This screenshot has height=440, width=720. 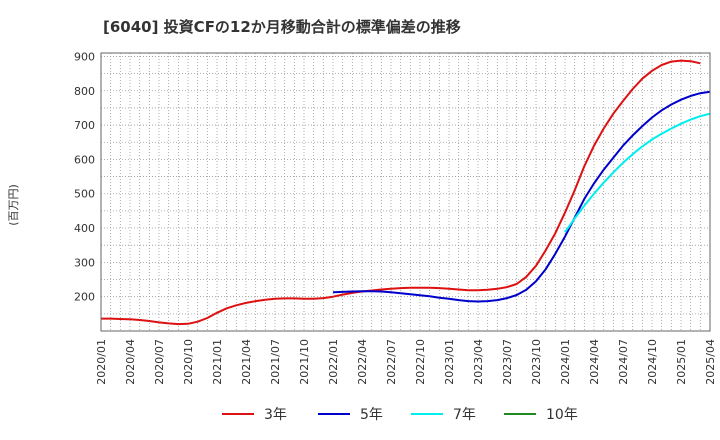 I want to click on x-tick-label: 2020/01, so click(x=101, y=362).